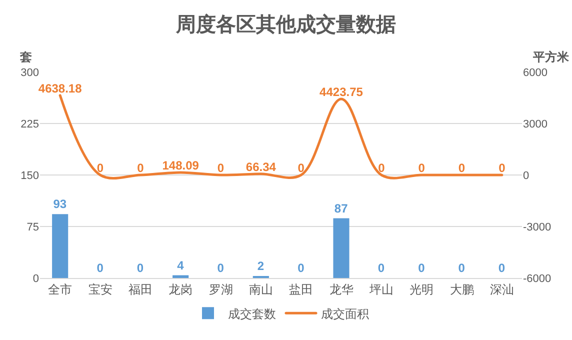 Image resolution: width=572 pixels, height=340 pixels. I want to click on x-tick-label: 深汕, so click(502, 289).